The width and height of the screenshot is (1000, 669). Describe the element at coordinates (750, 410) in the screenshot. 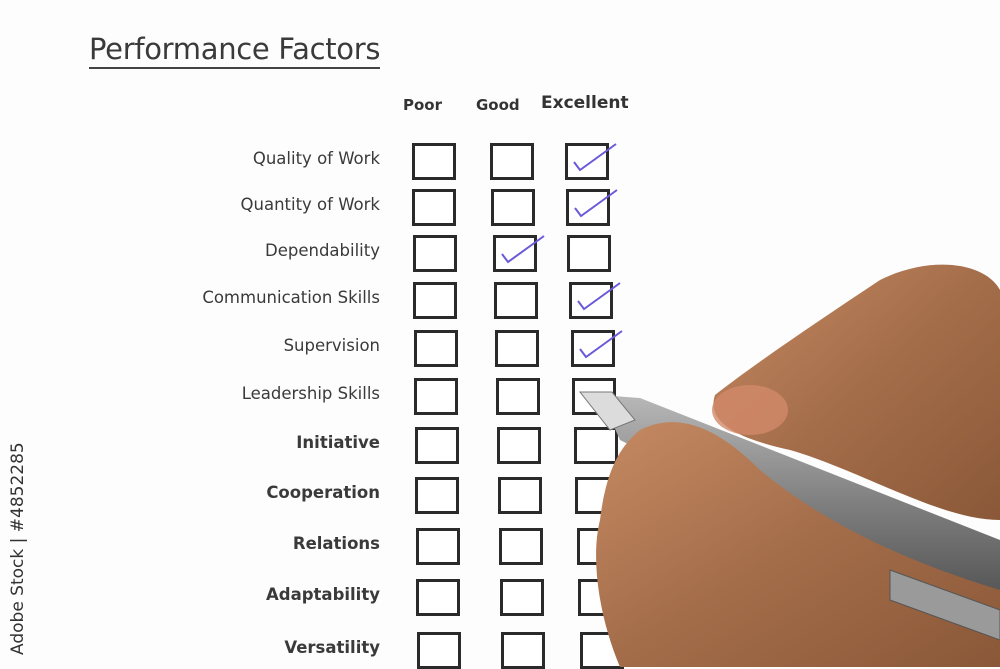

I see `fingertip` at that location.